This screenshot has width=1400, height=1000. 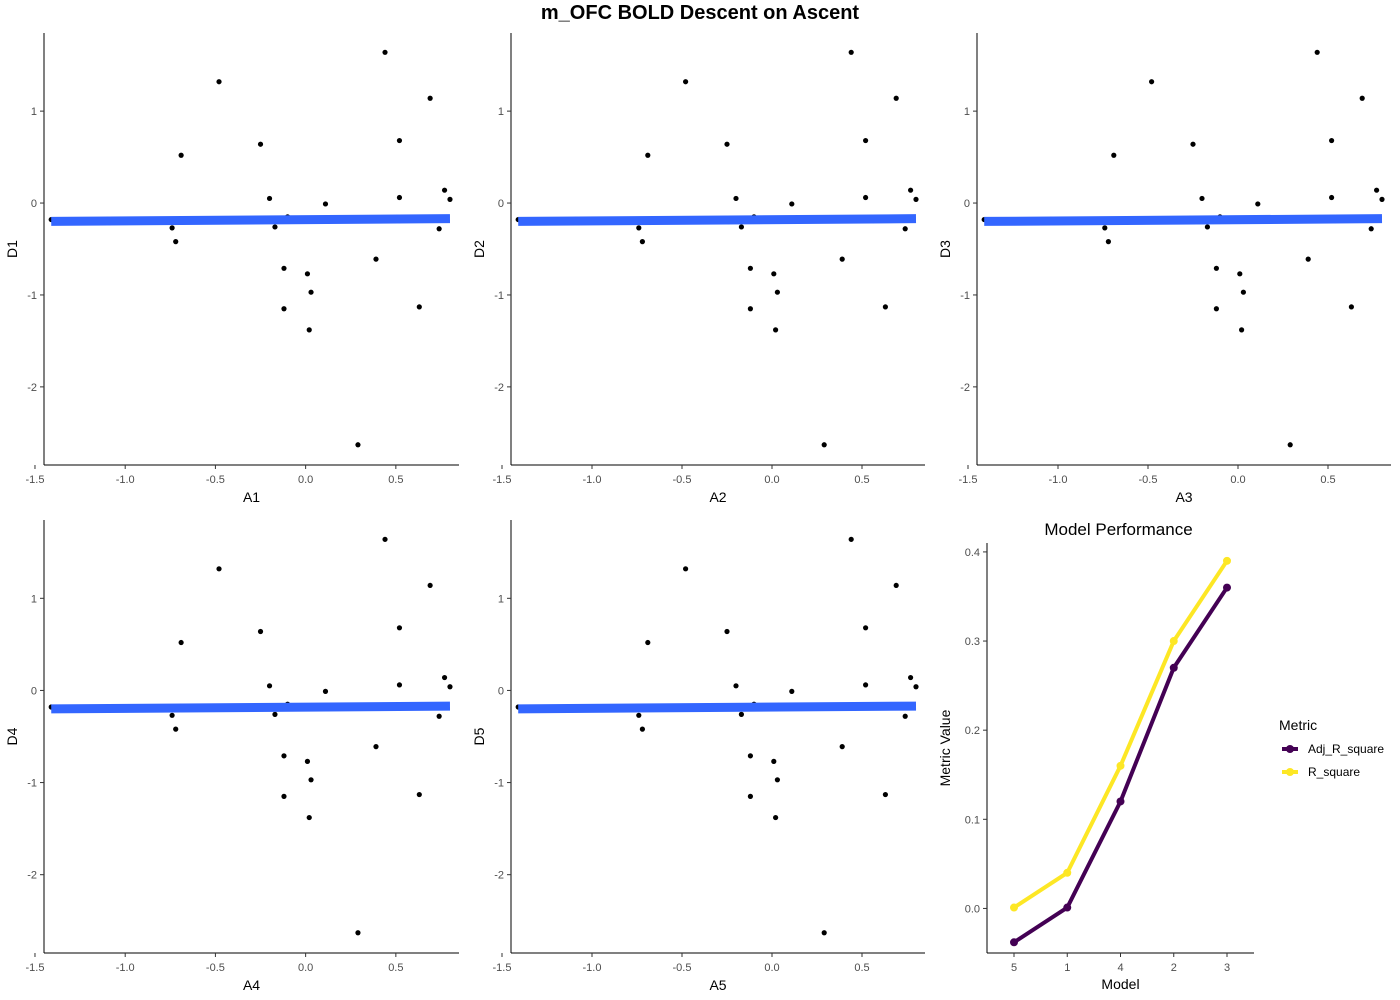 I want to click on x-tick-label: 1, so click(x=1067, y=968).